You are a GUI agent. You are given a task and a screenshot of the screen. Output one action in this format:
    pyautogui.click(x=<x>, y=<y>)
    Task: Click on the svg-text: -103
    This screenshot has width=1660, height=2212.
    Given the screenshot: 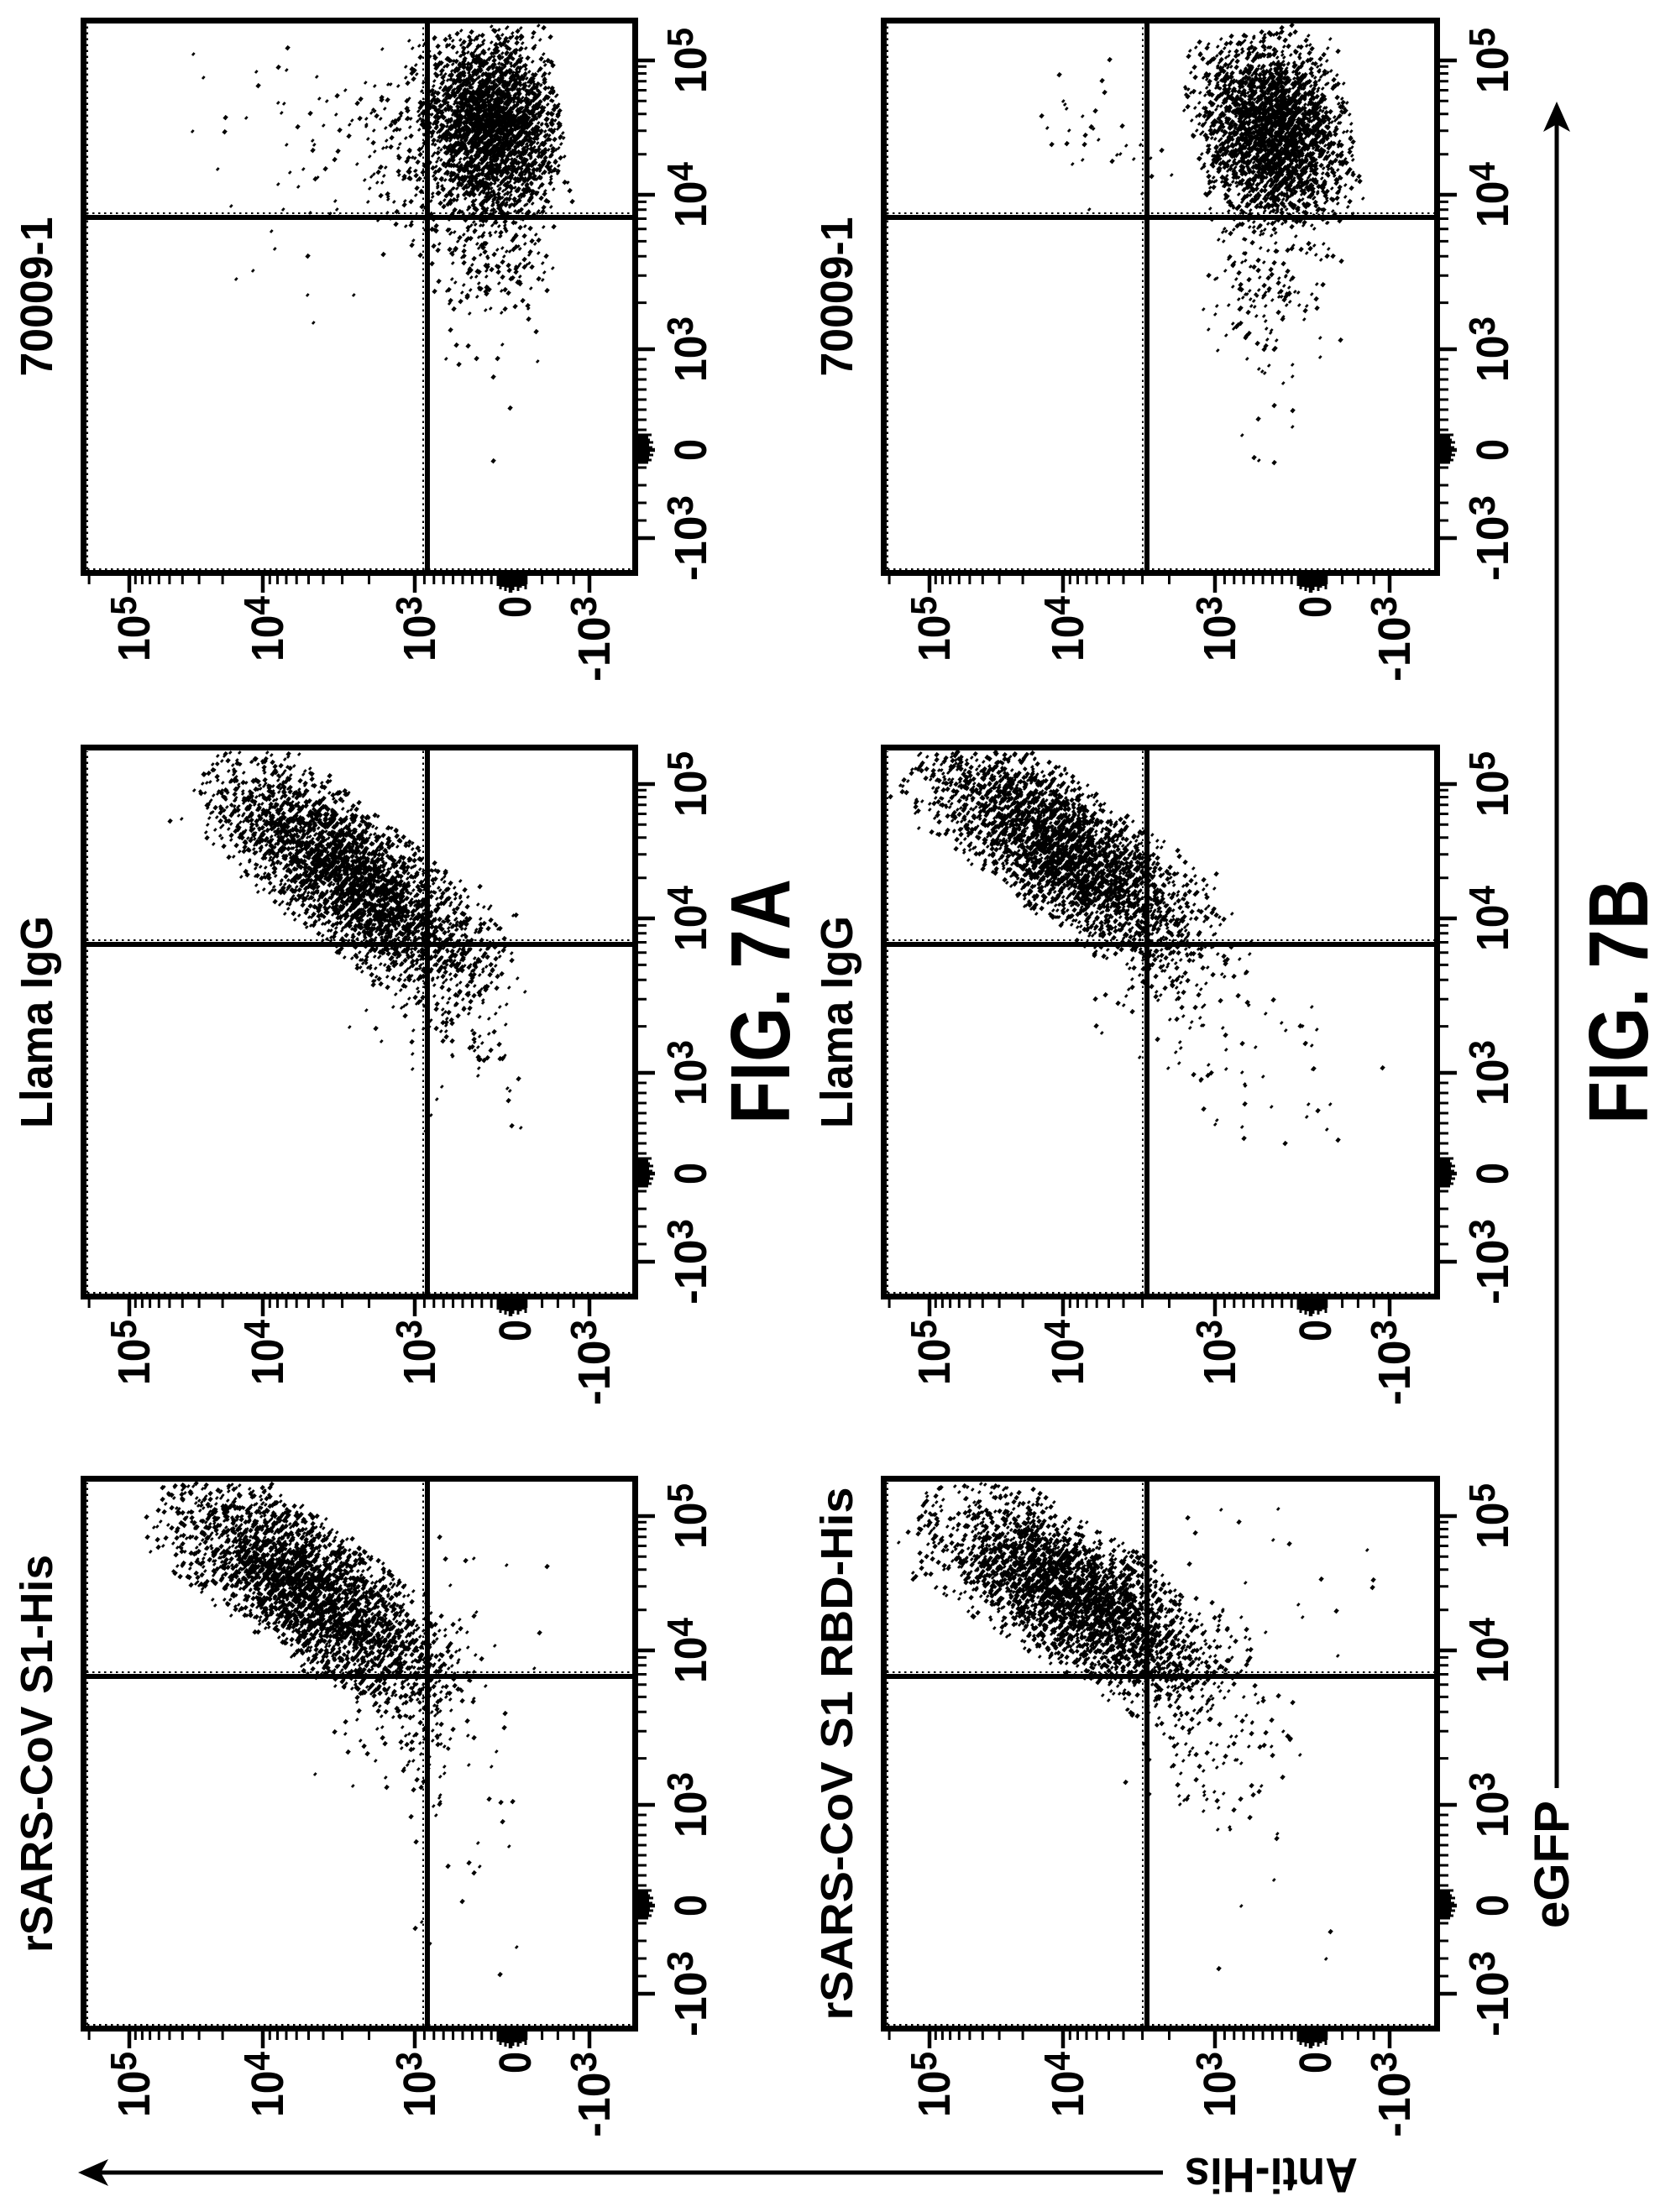 What is the action you would take?
    pyautogui.click(x=1490, y=1262)
    